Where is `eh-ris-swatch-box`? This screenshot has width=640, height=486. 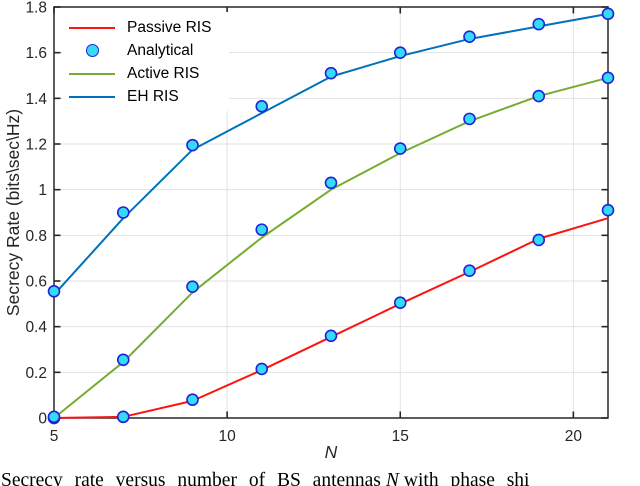
eh-ris-swatch-box is located at coordinates (92, 96).